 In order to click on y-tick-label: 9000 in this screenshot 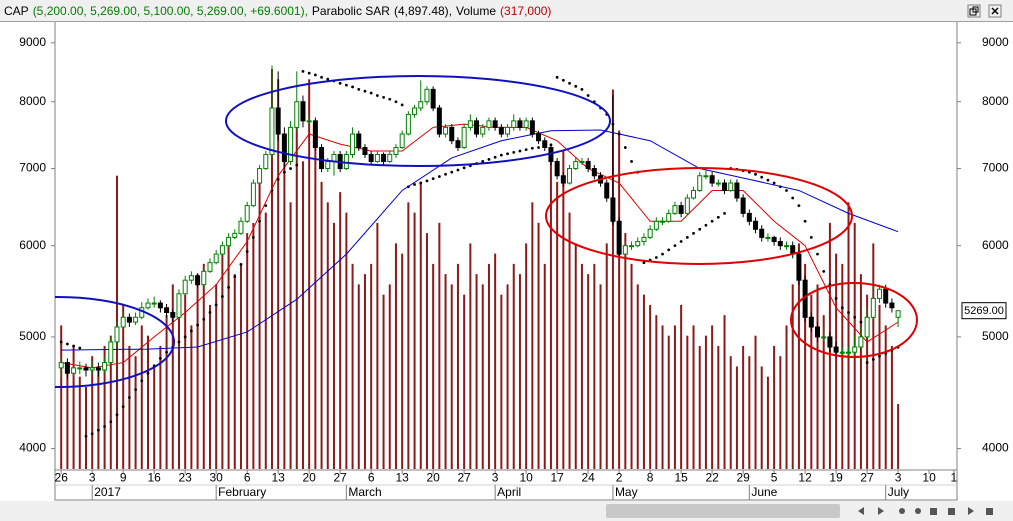, I will do `click(32, 42)`.